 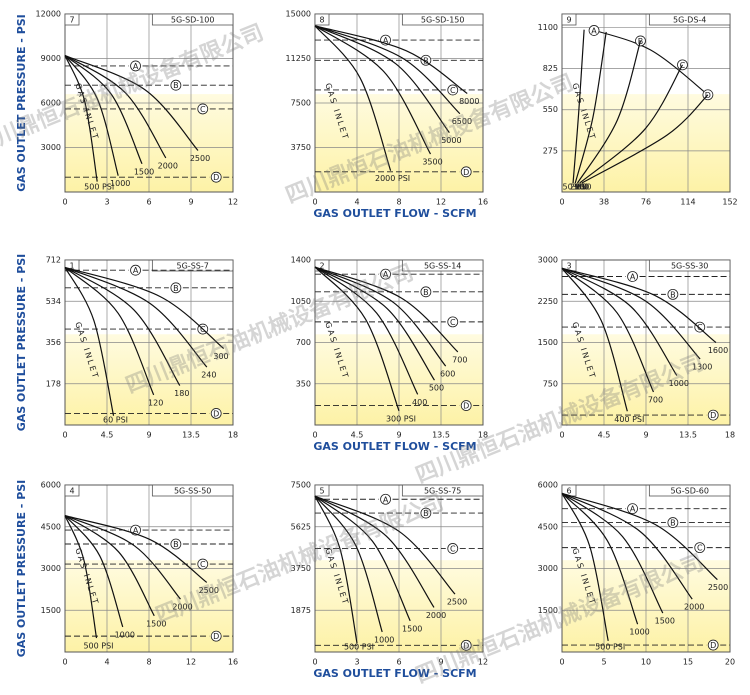 I want to click on y-tick-label: 15000, so click(x=298, y=14).